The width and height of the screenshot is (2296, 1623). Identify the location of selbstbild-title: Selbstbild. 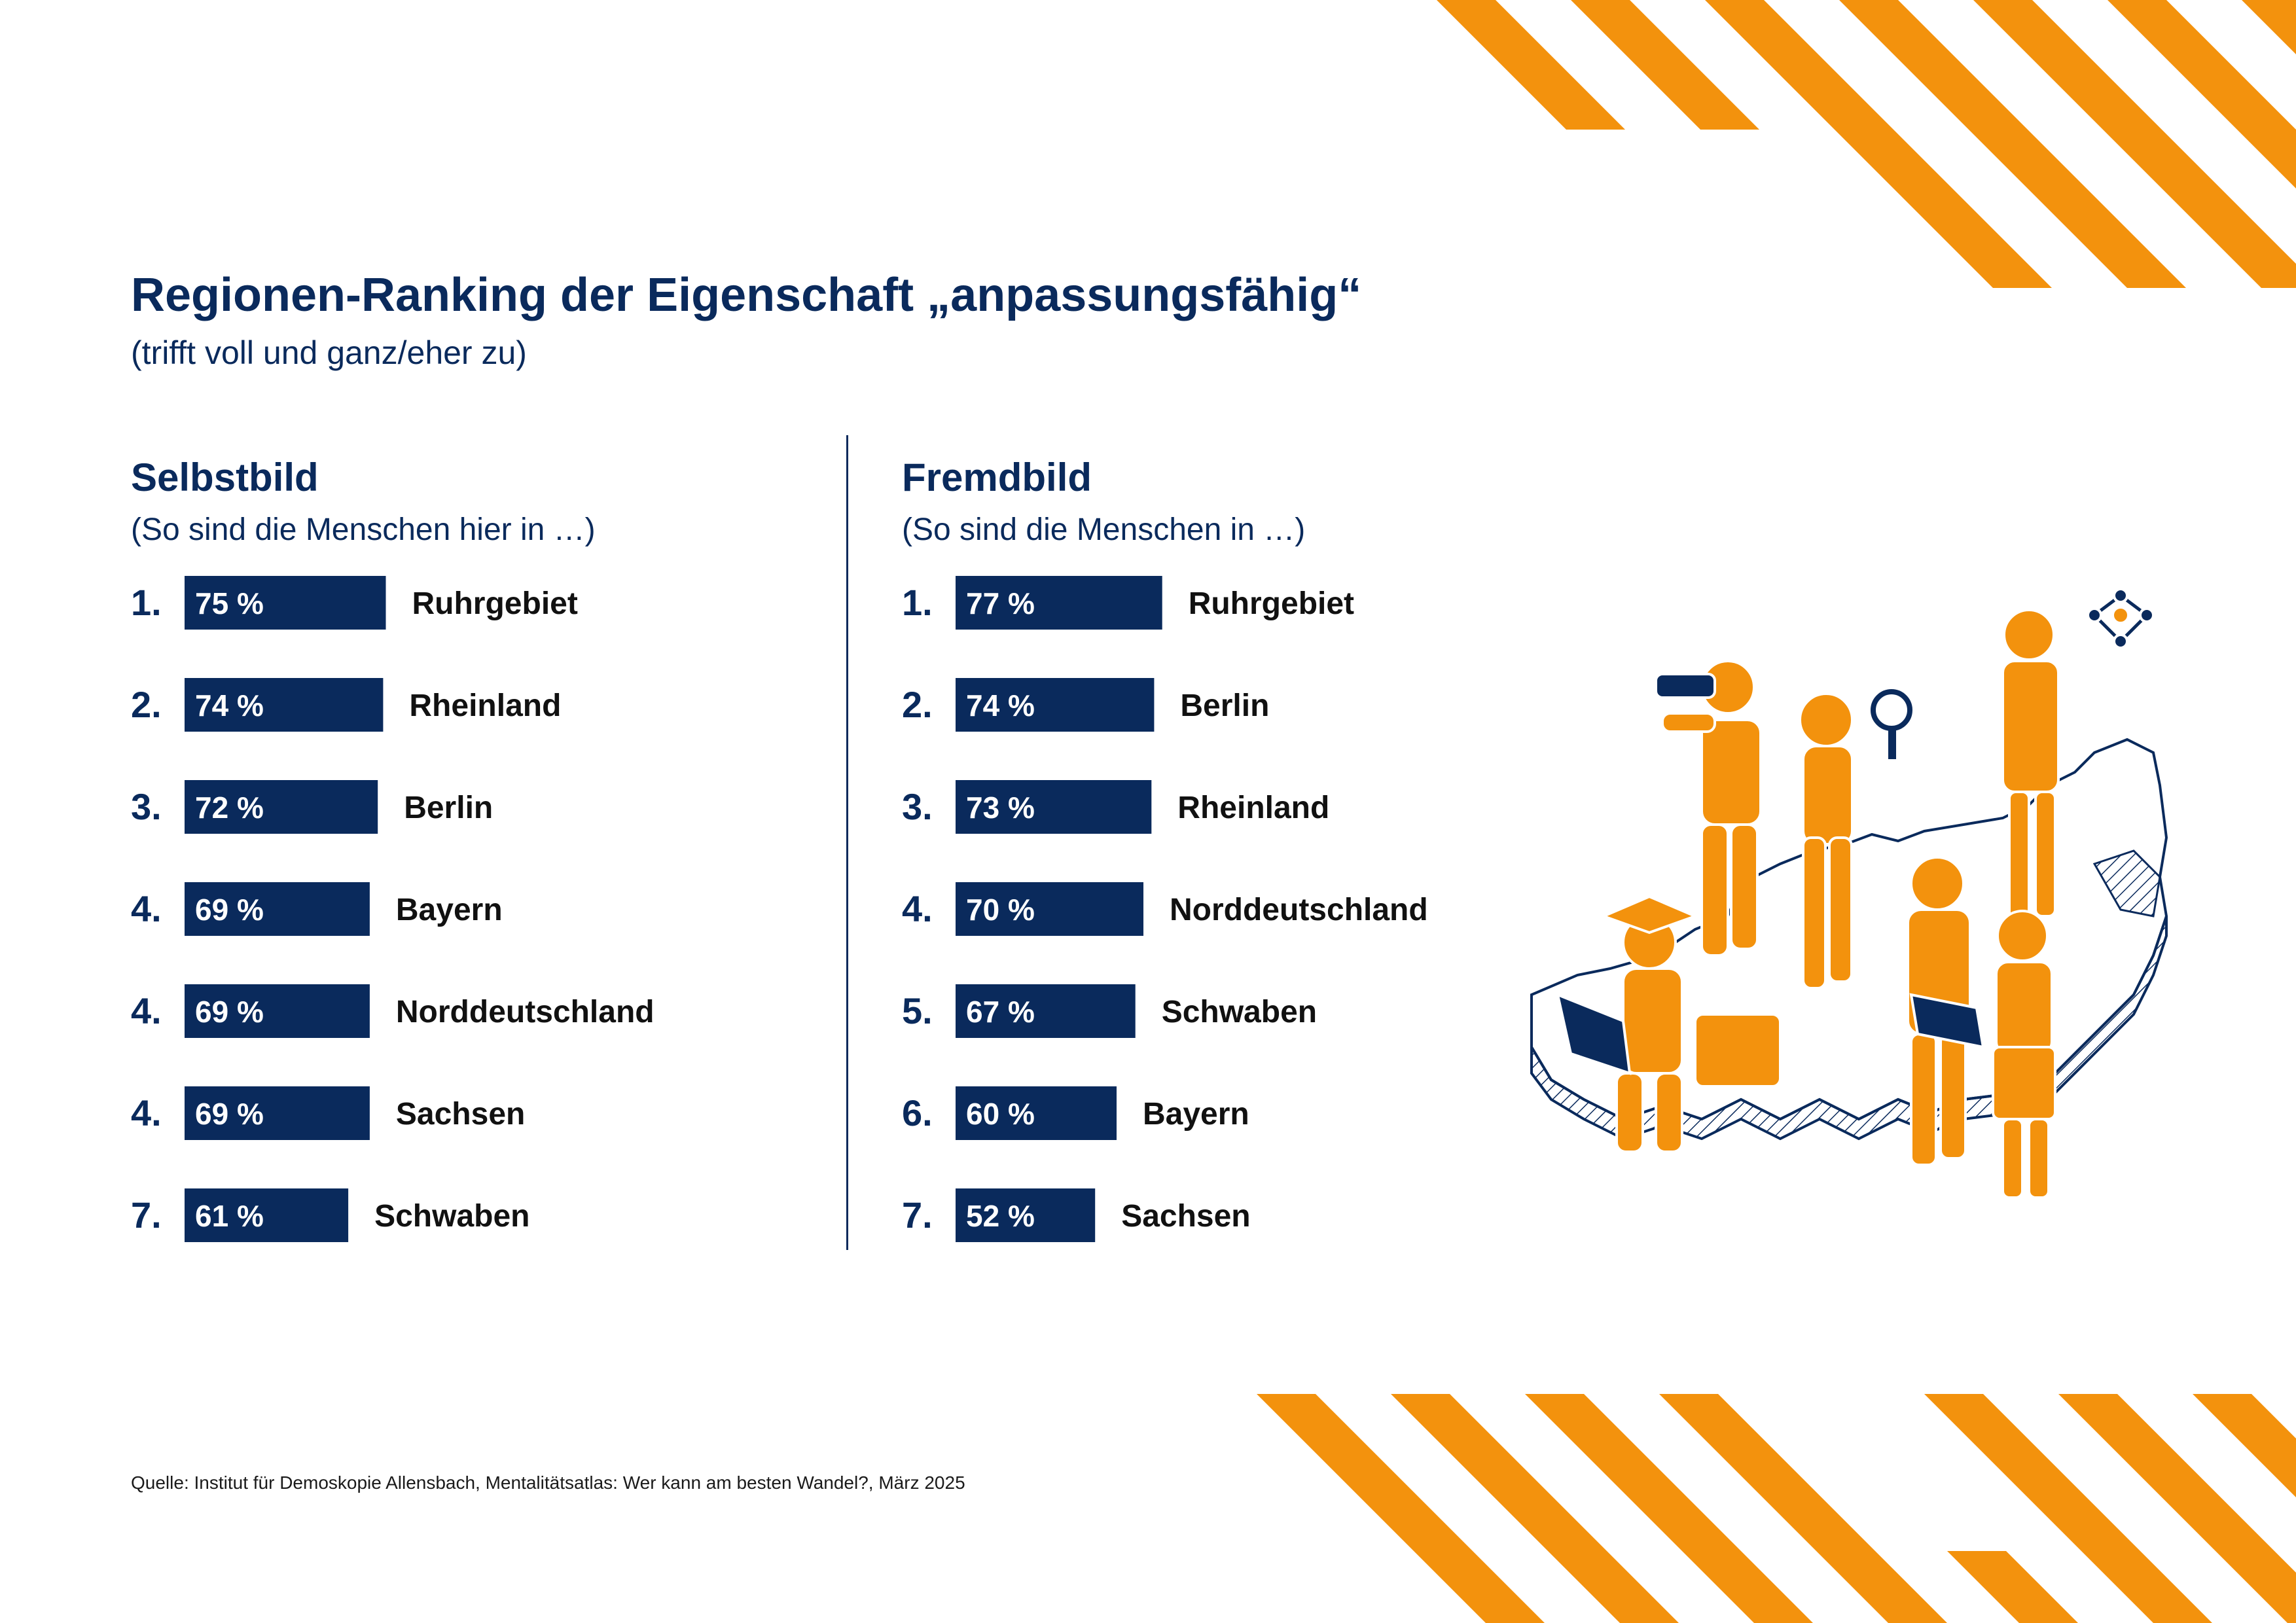
(225, 477).